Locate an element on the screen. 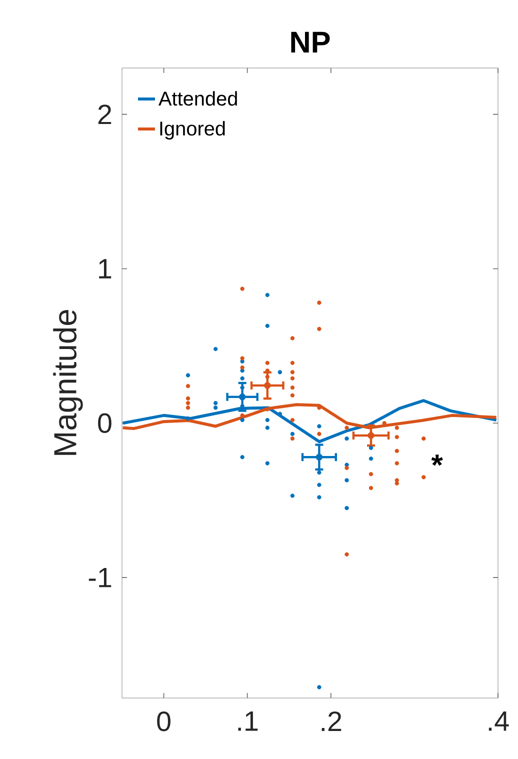 This screenshot has height=759, width=518. legend-label: Ignored is located at coordinates (192, 130).